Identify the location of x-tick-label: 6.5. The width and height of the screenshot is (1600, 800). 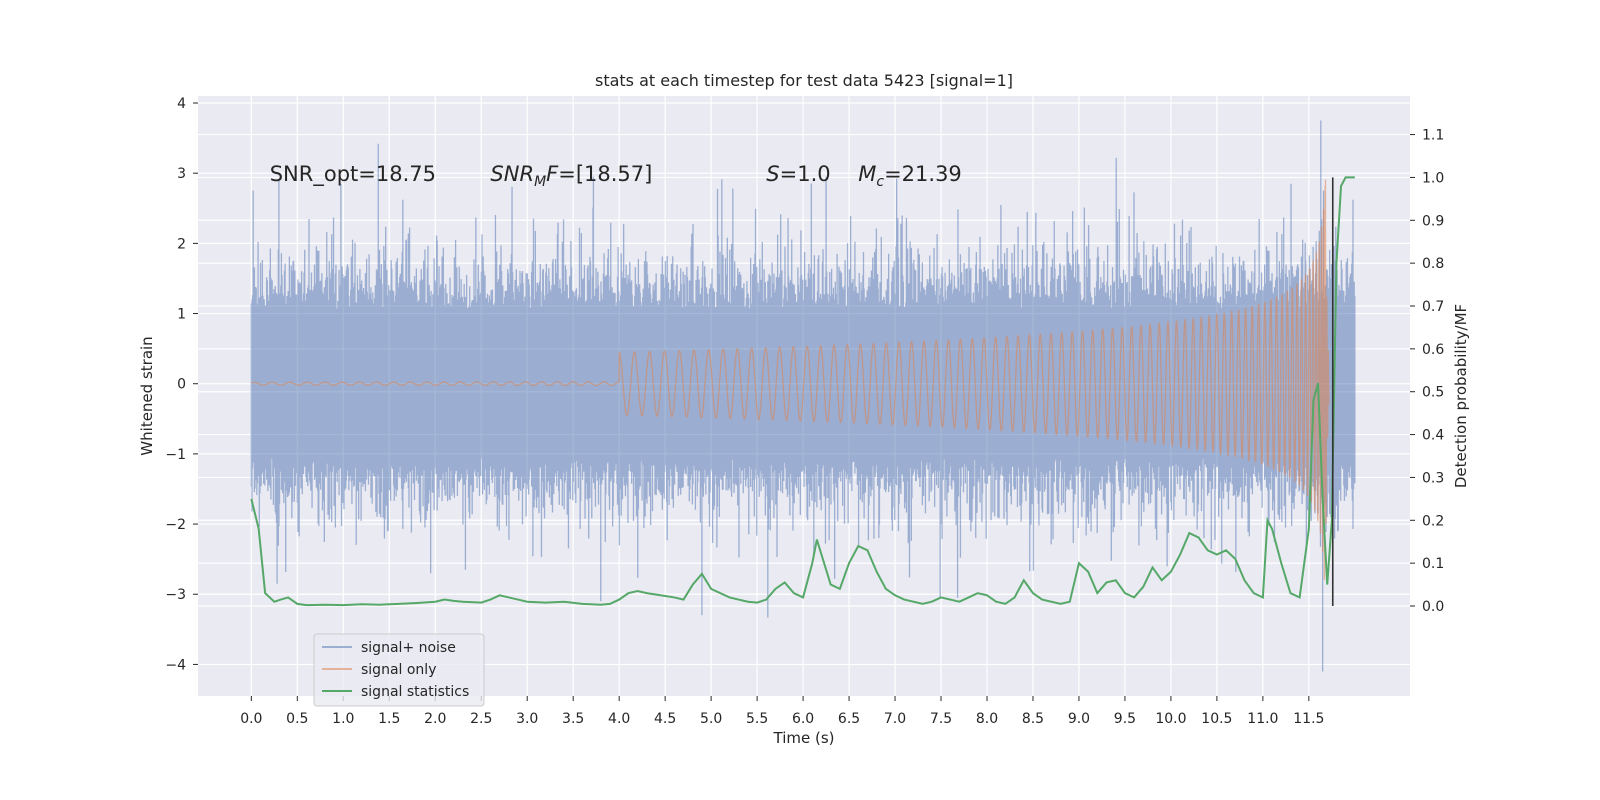
(849, 719).